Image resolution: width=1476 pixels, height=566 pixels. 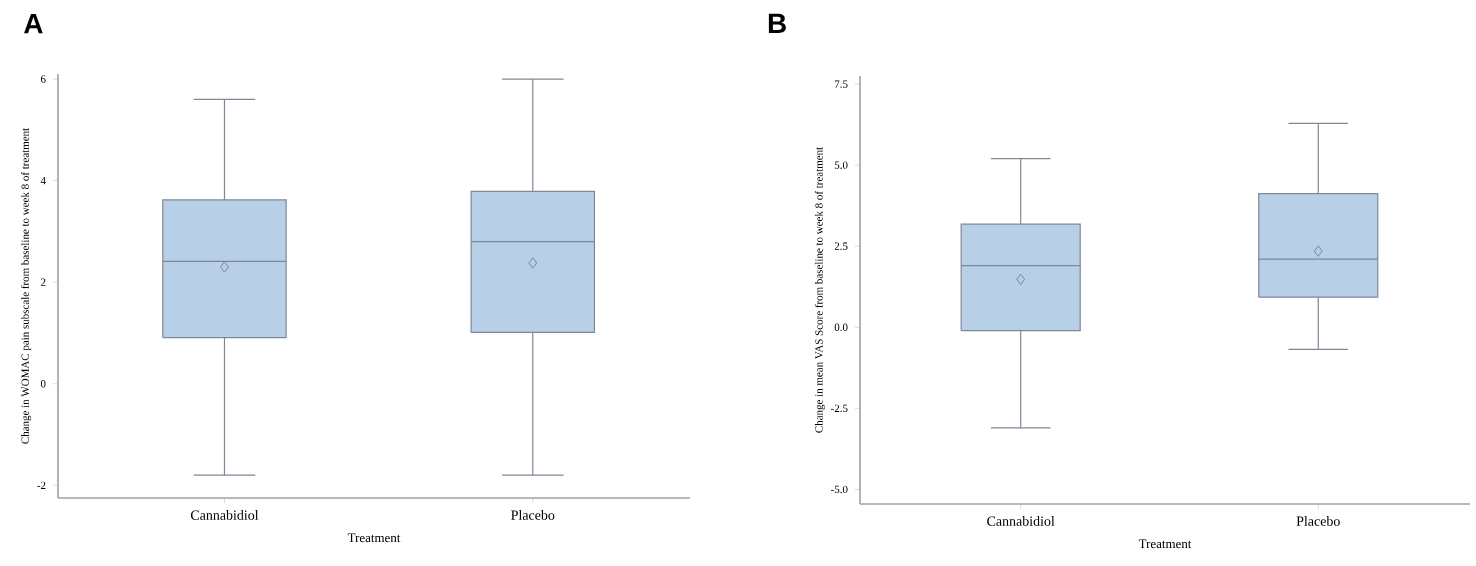 What do you see at coordinates (33, 23) in the screenshot?
I see `chart-title: A` at bounding box center [33, 23].